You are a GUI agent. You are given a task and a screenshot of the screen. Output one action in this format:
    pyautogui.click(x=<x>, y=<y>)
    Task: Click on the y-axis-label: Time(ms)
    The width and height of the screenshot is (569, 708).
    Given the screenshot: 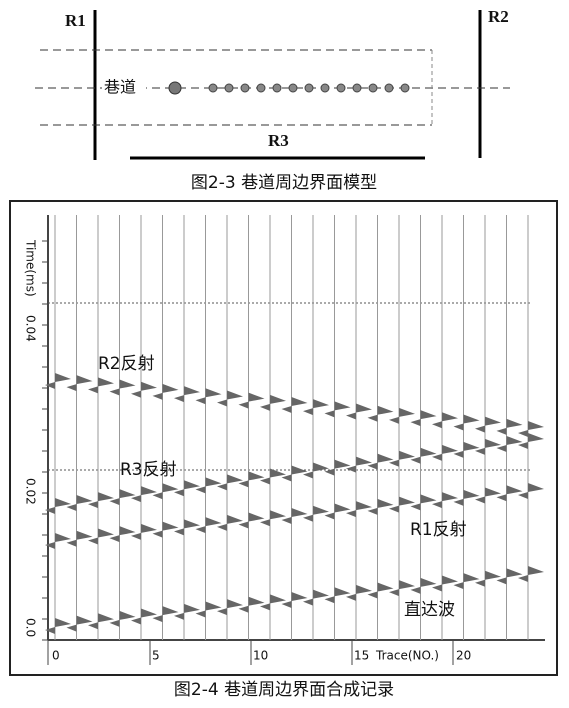 What is the action you would take?
    pyautogui.click(x=31, y=268)
    